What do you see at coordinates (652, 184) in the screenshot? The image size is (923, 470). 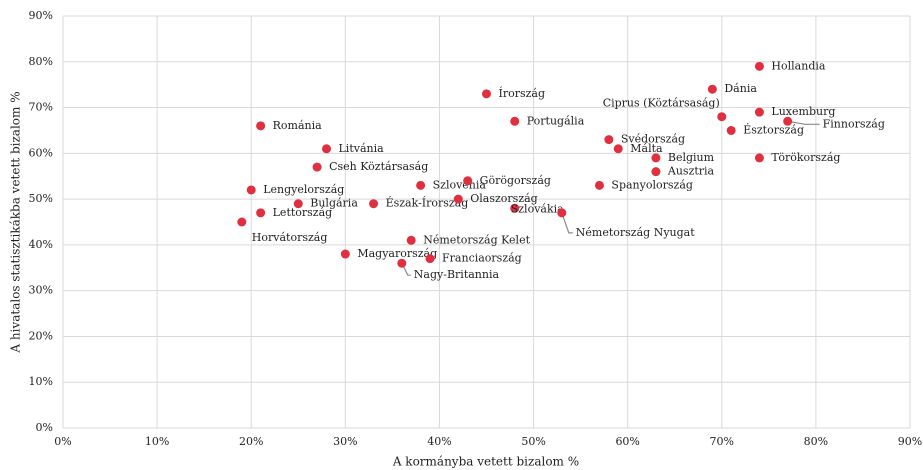 I see `point-label: Spanyolország` at bounding box center [652, 184].